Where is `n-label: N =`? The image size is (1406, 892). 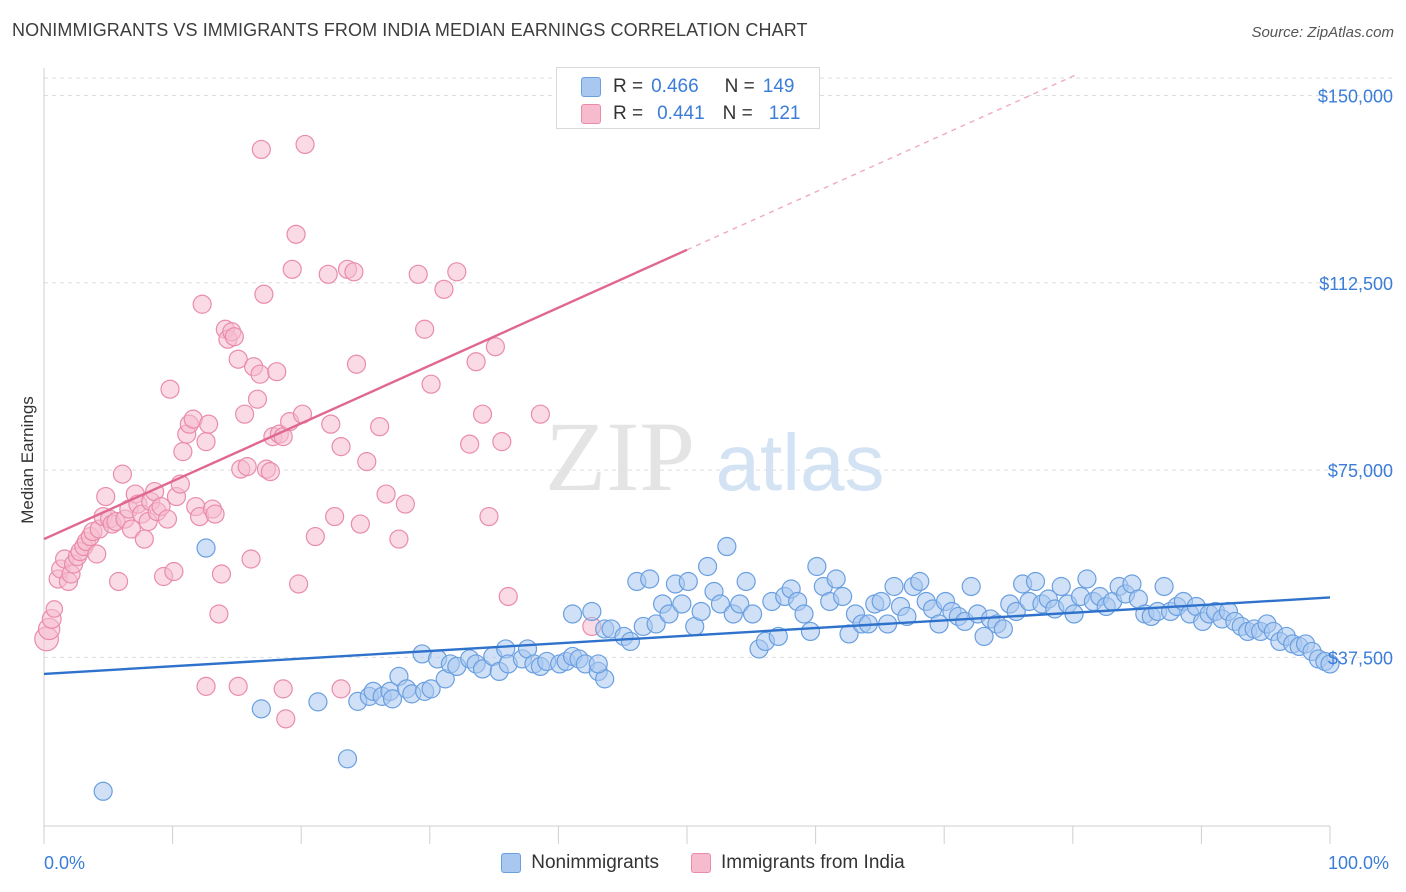 n-label: N = is located at coordinates (739, 86).